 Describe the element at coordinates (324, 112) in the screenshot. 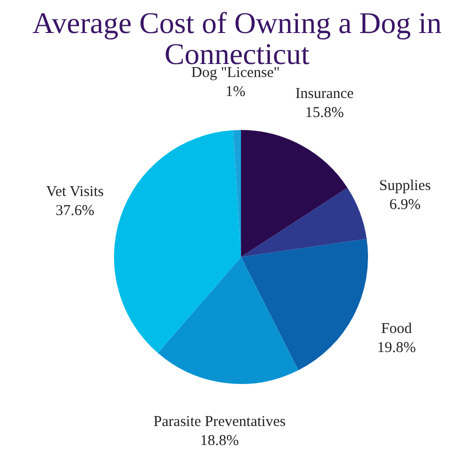

I see `data-label: 15.8%` at that location.